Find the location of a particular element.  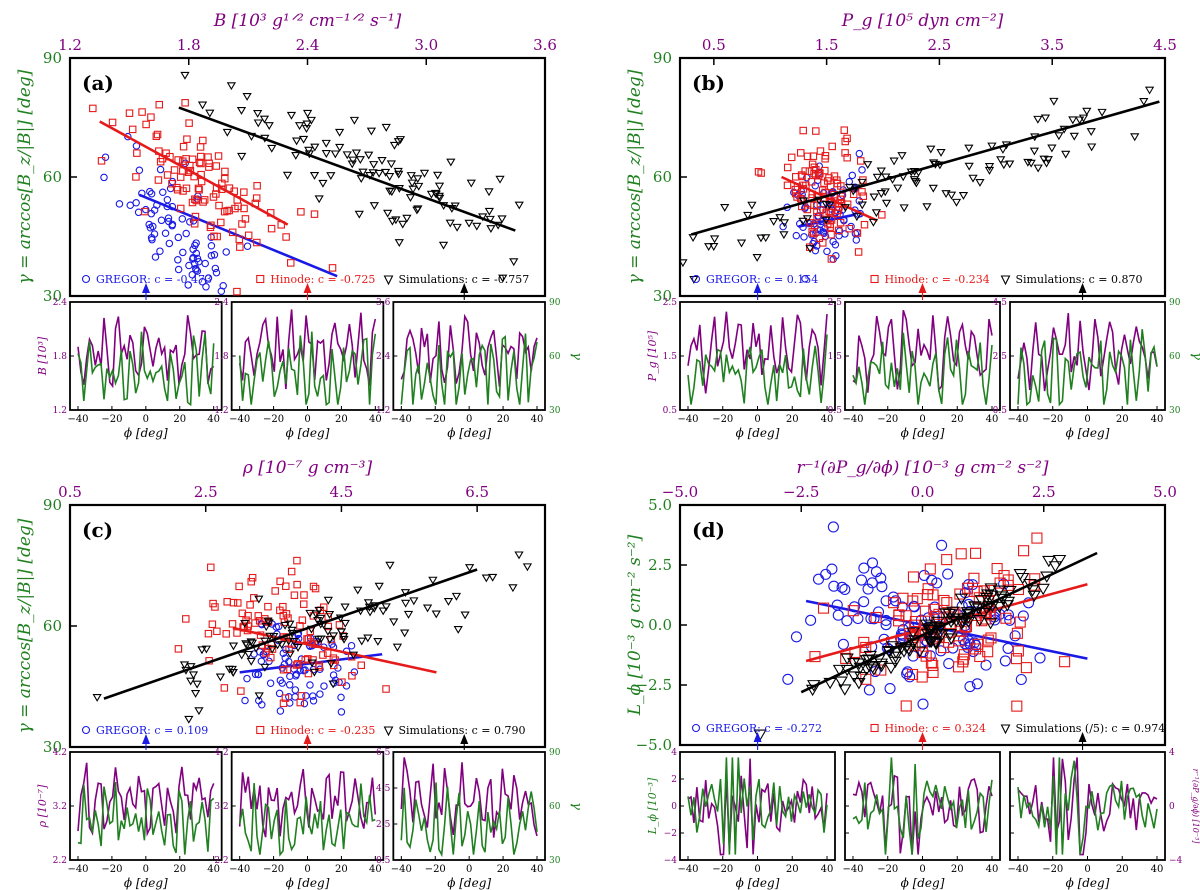

inset-connector-arrow is located at coordinates (1082, 737).